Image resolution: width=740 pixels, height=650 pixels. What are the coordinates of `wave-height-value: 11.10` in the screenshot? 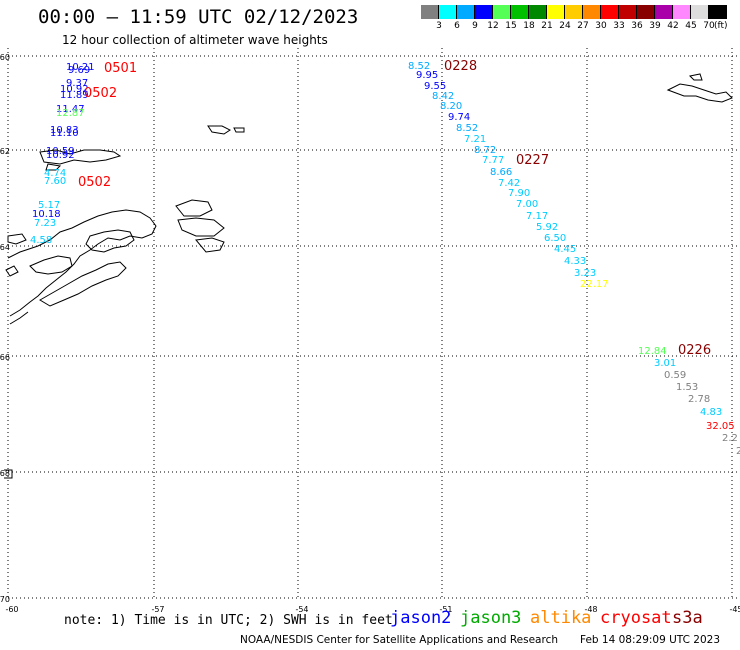 It's located at (64, 133).